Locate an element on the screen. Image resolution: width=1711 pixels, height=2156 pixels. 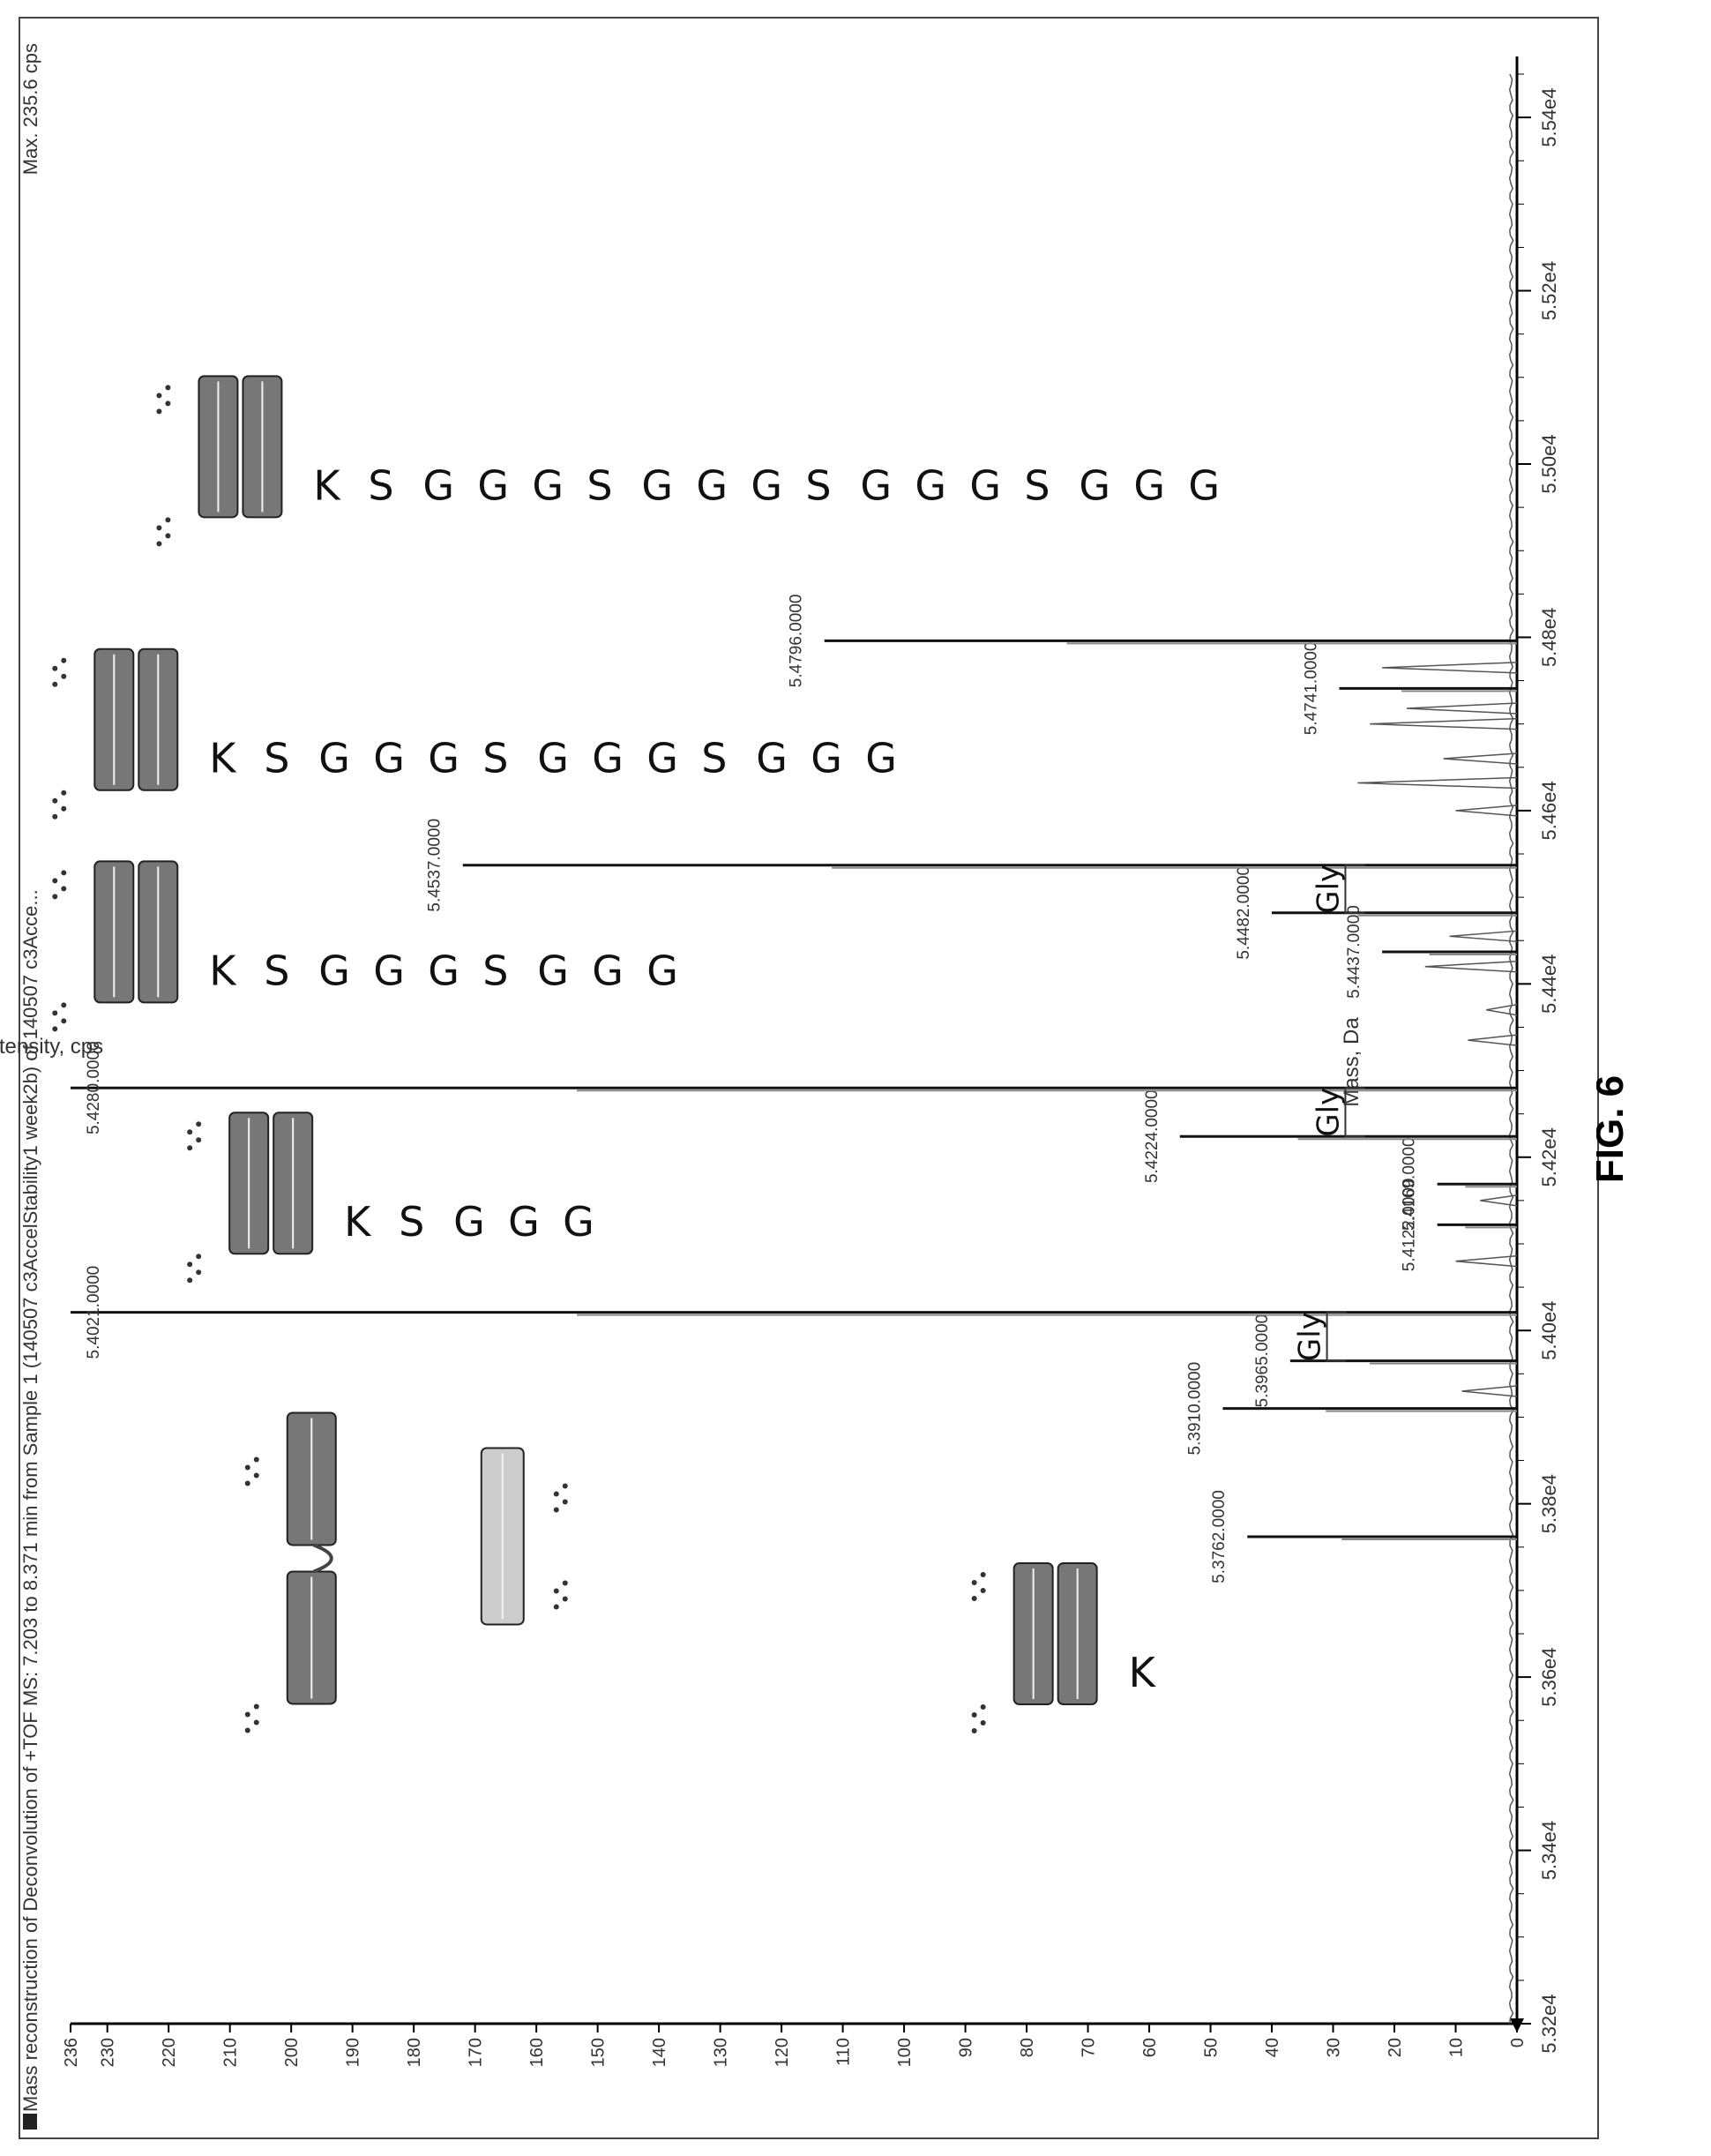
y-tick-label: 236 is located at coordinates (71, 2052).